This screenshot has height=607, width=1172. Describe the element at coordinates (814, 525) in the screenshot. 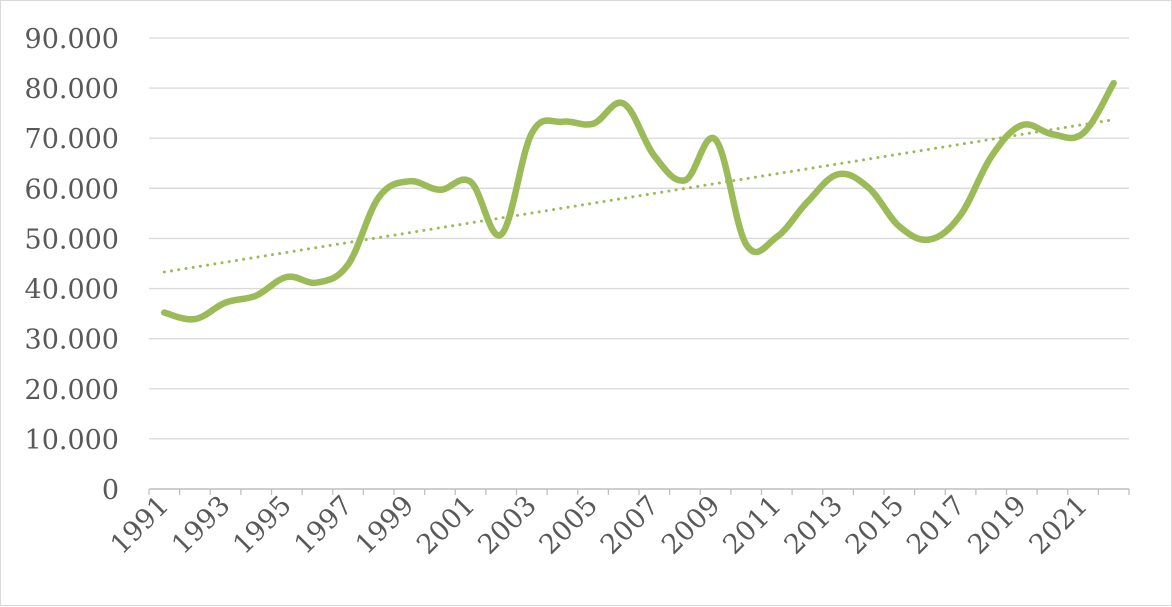

I see `x-tick-label: 2013` at that location.